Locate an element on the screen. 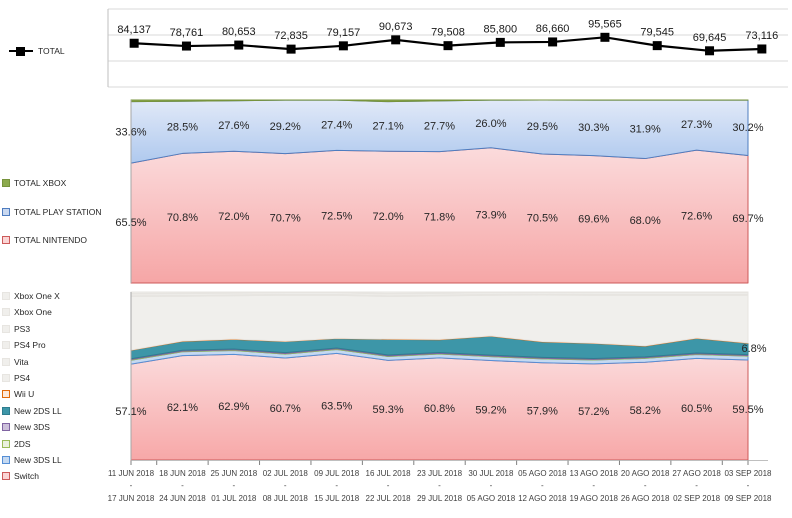 Image resolution: width=792 pixels, height=518 pixels. total-data-label: 86,660 is located at coordinates (553, 29).